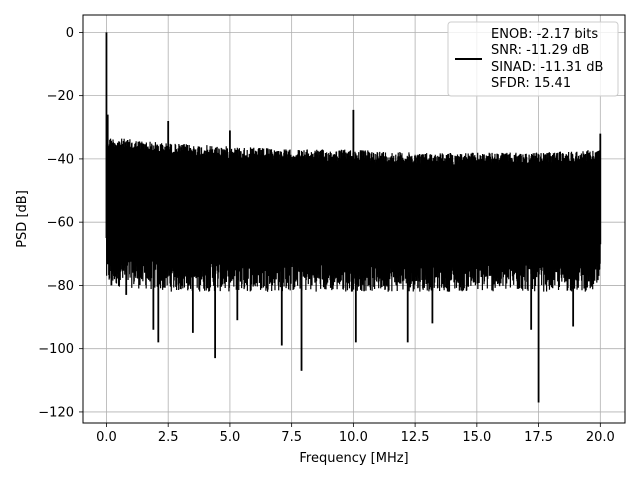 This screenshot has width=640, height=480. I want to click on x-tick-label: 2.5, so click(168, 437).